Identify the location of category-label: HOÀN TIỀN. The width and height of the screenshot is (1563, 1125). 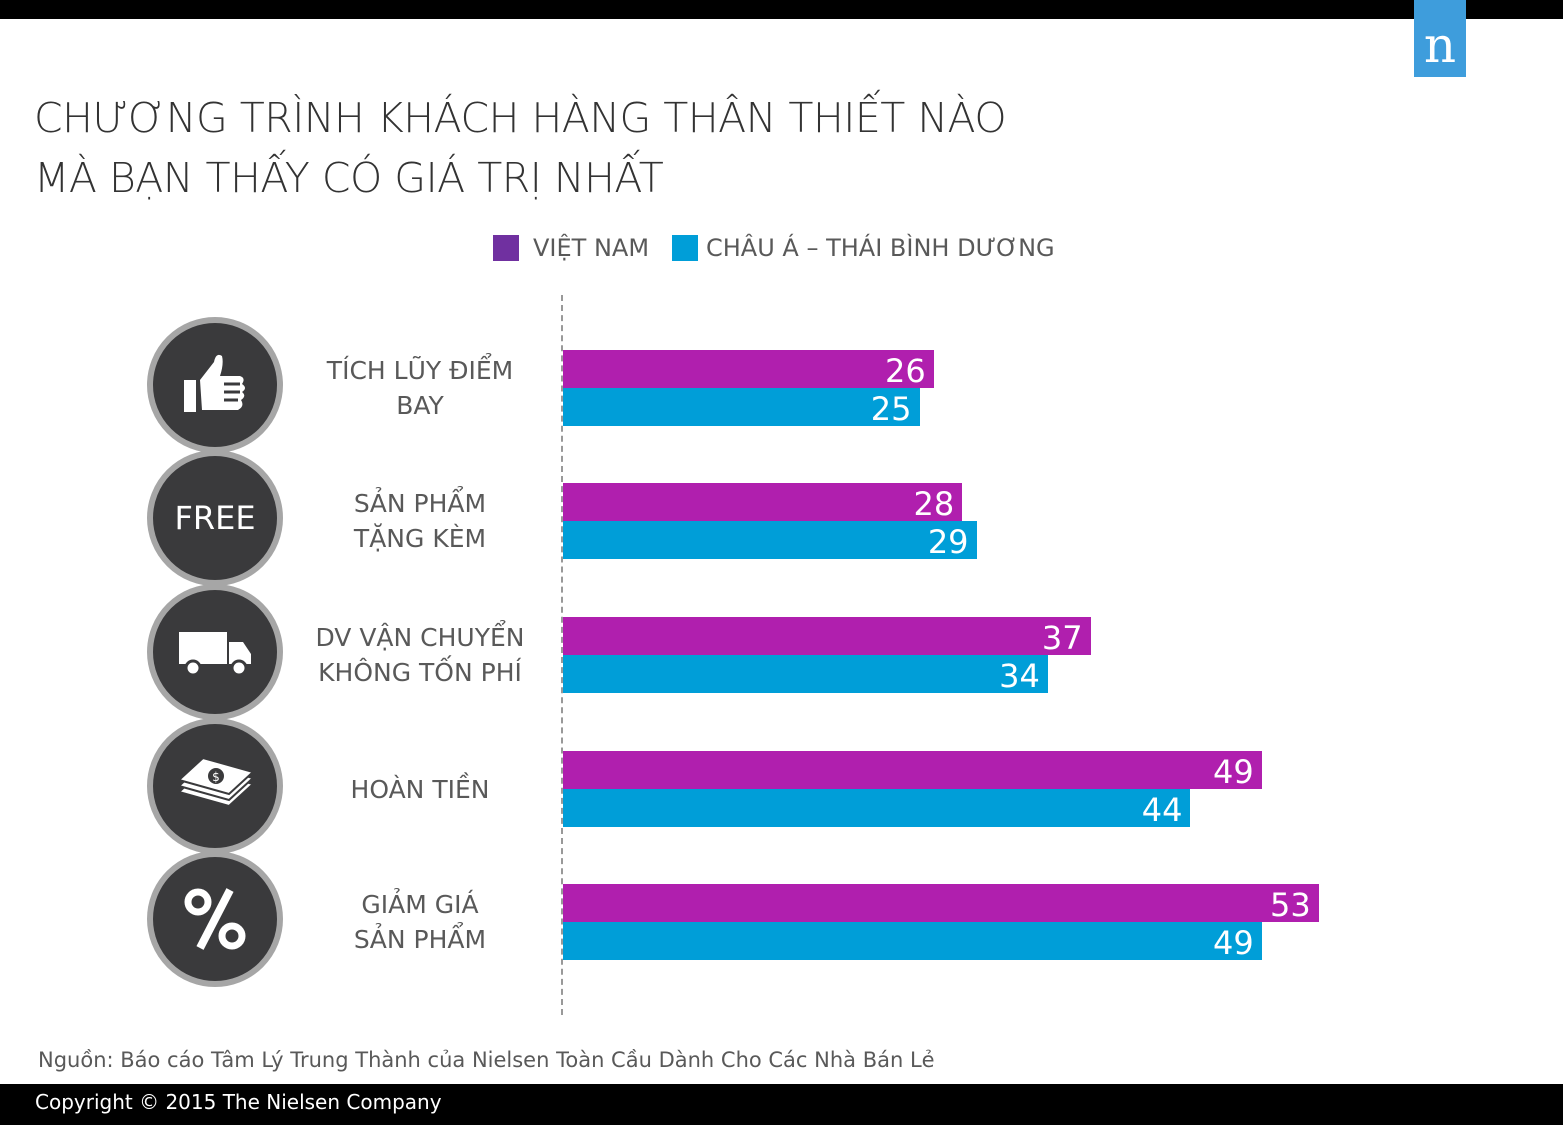
(420, 789).